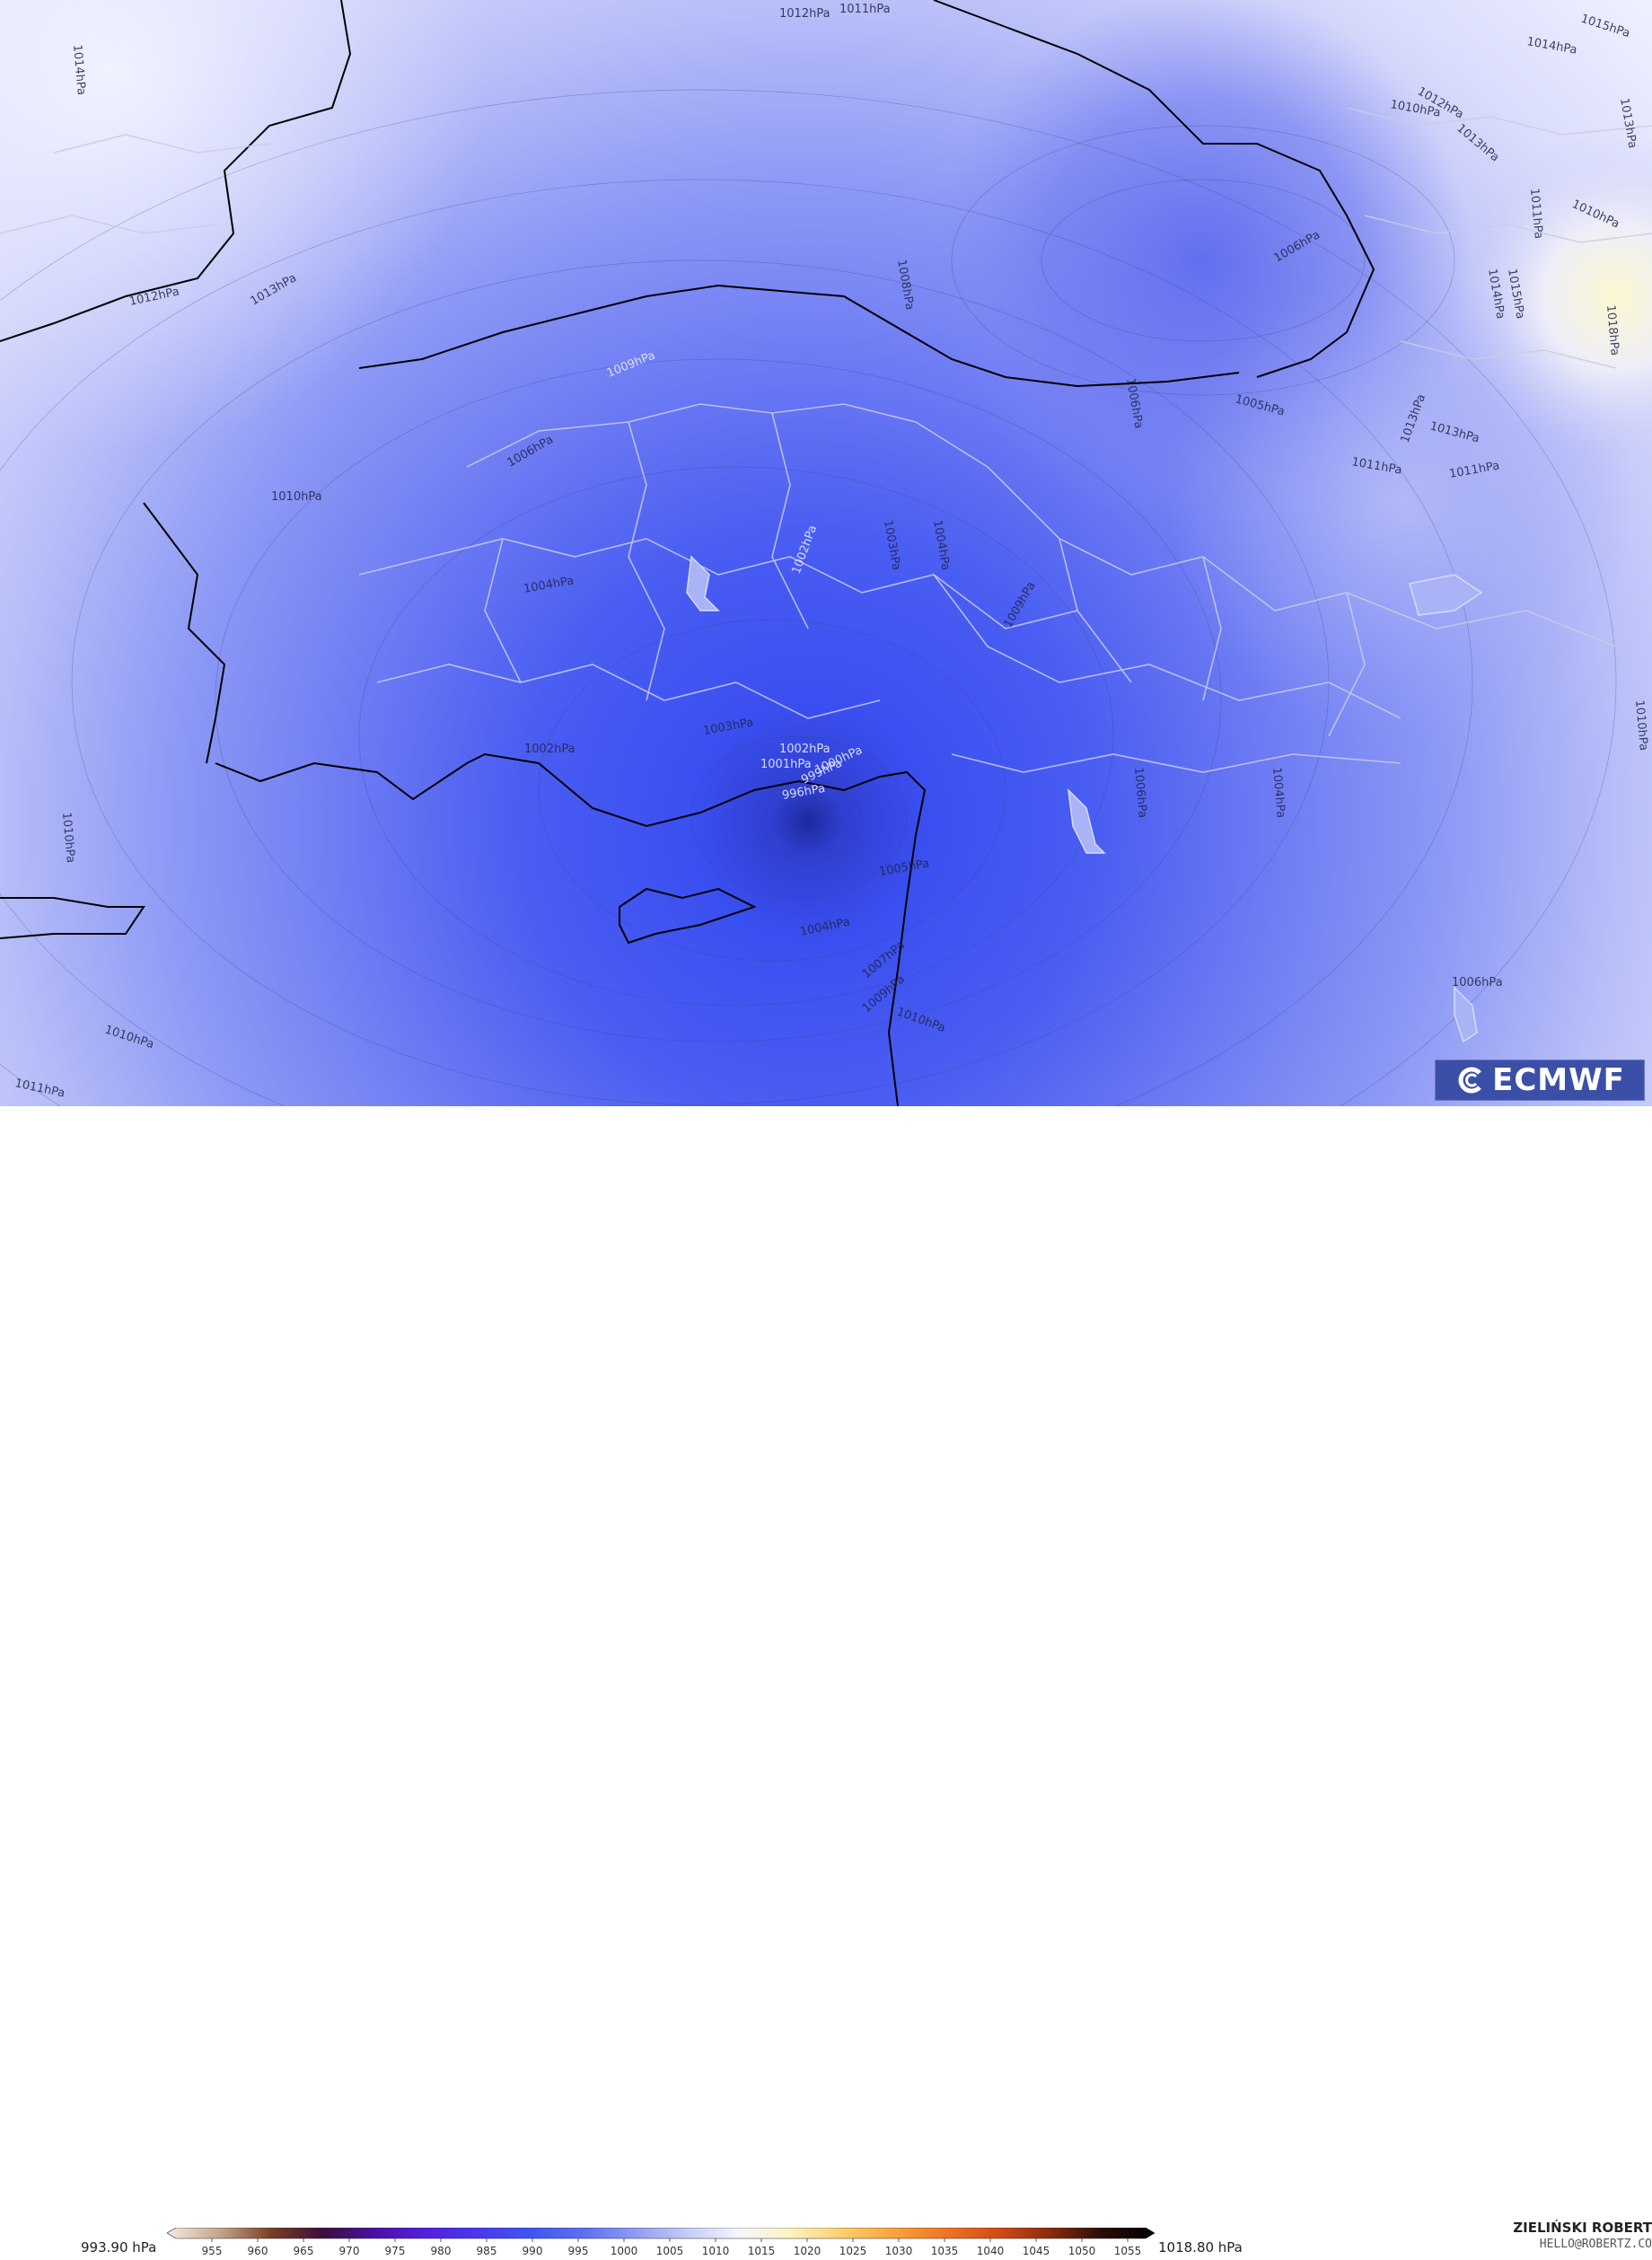 The image size is (1652, 2260). I want to click on isobar-label: 1001hPa, so click(786, 765).